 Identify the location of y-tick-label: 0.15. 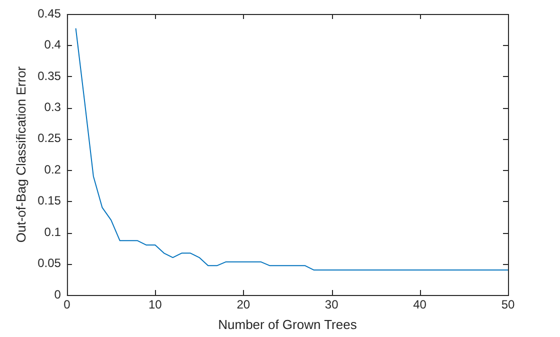
(50, 201).